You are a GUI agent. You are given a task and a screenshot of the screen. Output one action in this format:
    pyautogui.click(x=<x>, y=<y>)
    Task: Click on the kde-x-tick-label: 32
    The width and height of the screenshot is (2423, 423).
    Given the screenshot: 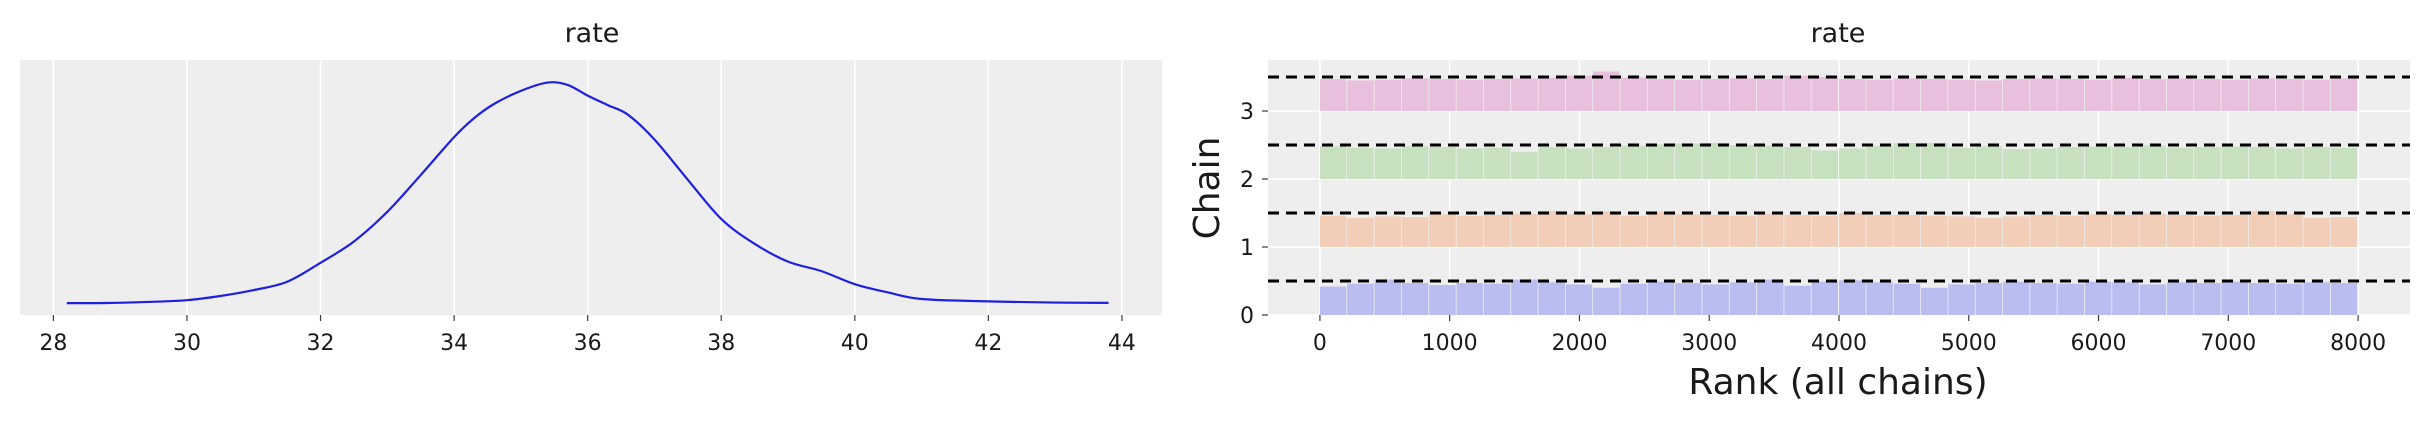 What is the action you would take?
    pyautogui.click(x=321, y=343)
    